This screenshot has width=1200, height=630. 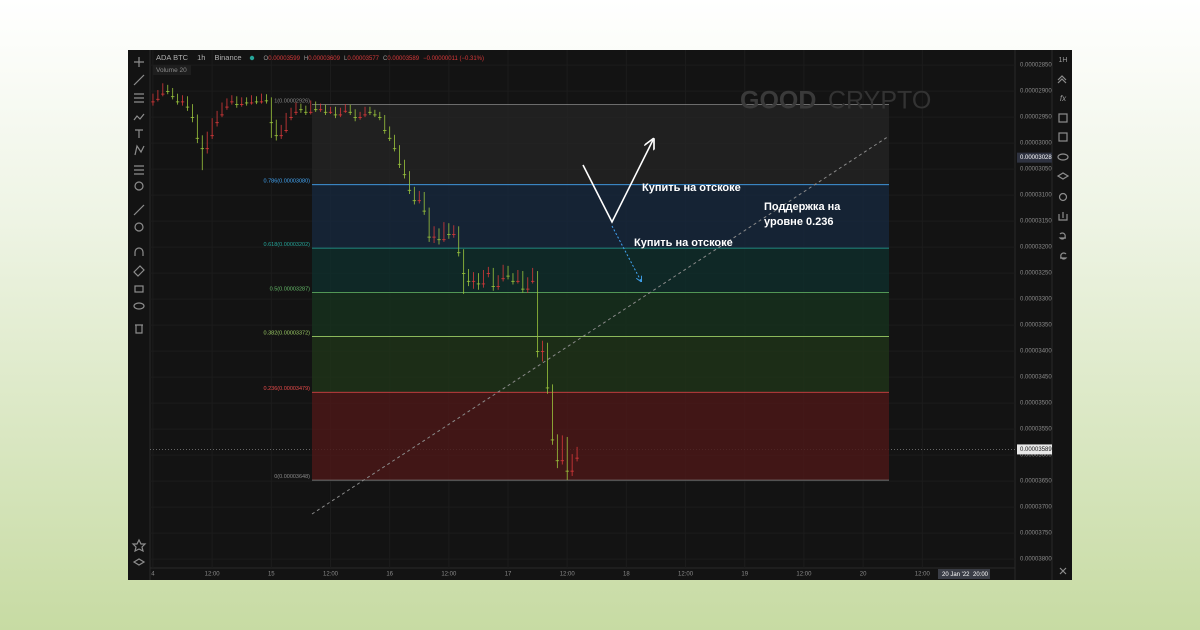 What do you see at coordinates (1036, 534) in the screenshot?
I see `y-tick-label: 0.00003750` at bounding box center [1036, 534].